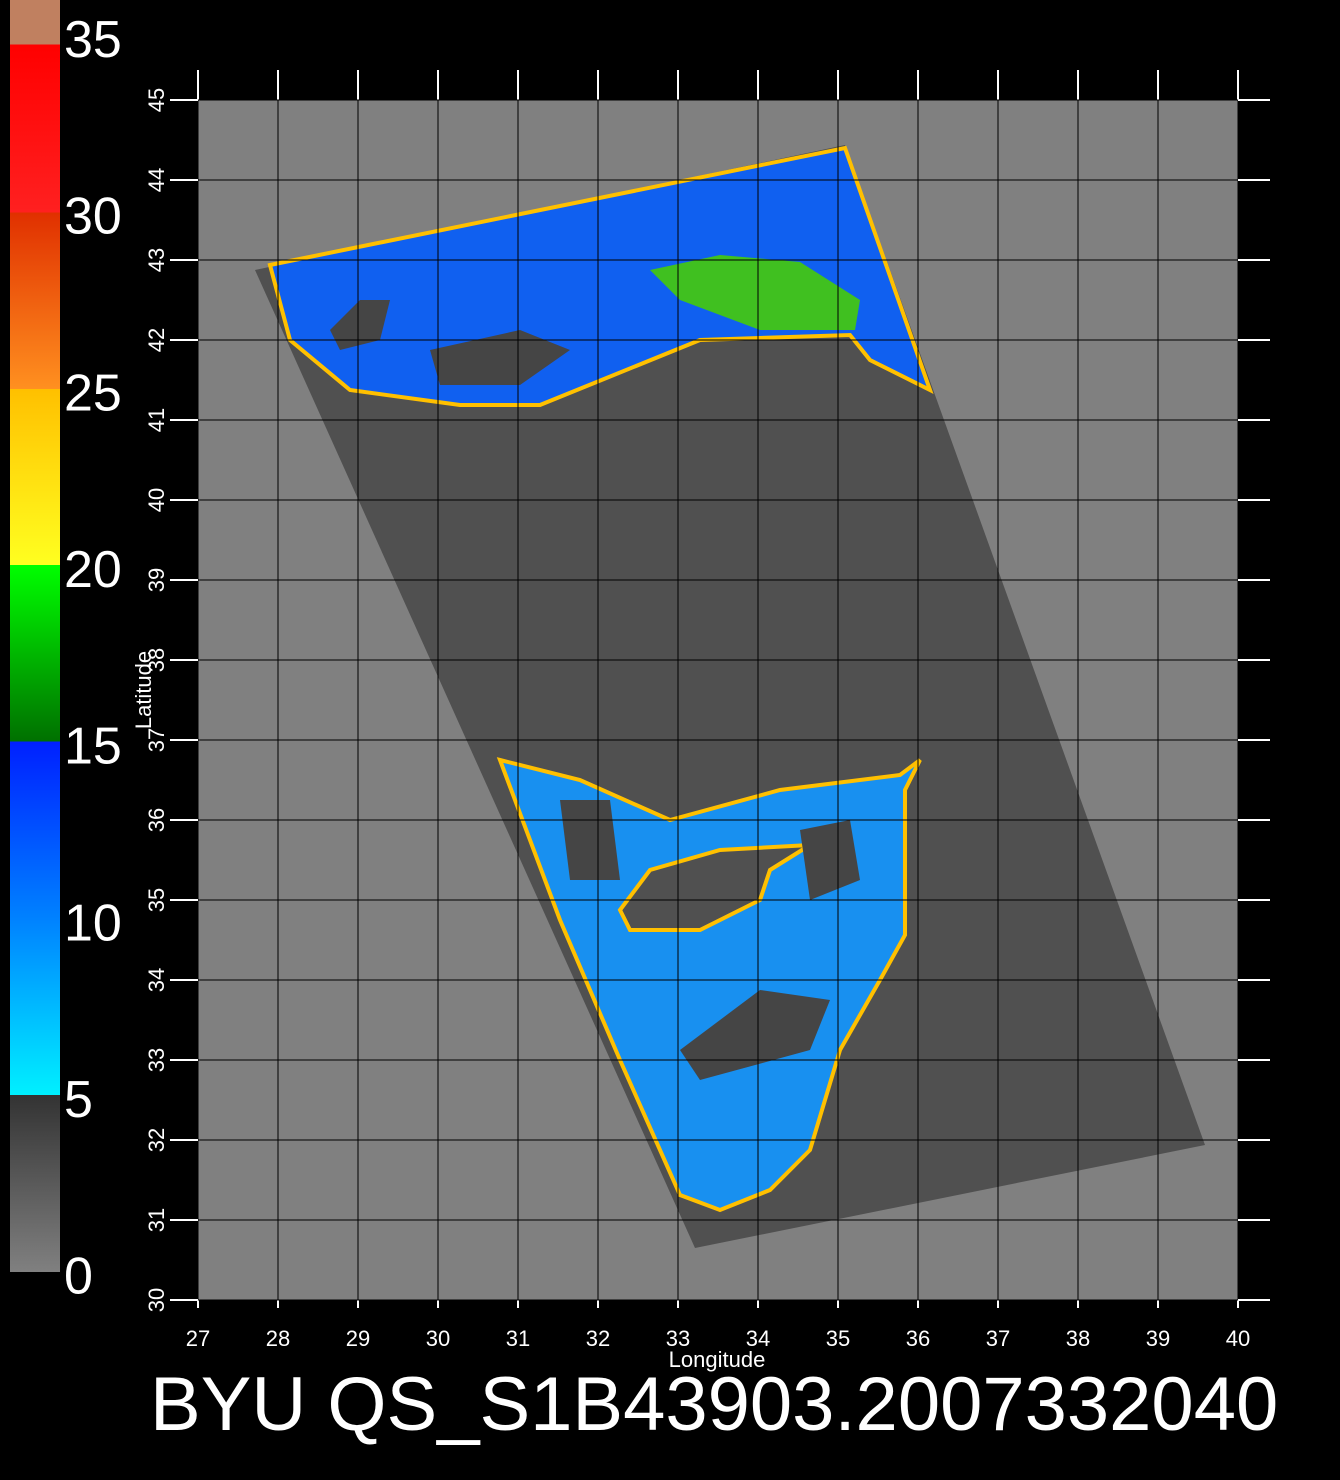 This screenshot has width=1340, height=1480. Describe the element at coordinates (156, 180) in the screenshot. I see `y-tick-label: 44` at that location.